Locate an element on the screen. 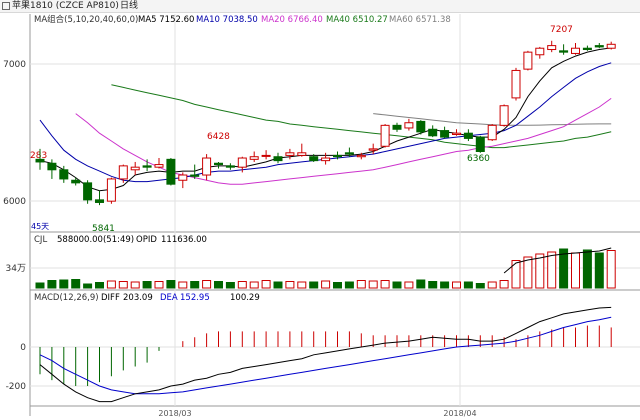 The width and height of the screenshot is (640, 420). x-tick-mar: 2018/03 is located at coordinates (174, 413).